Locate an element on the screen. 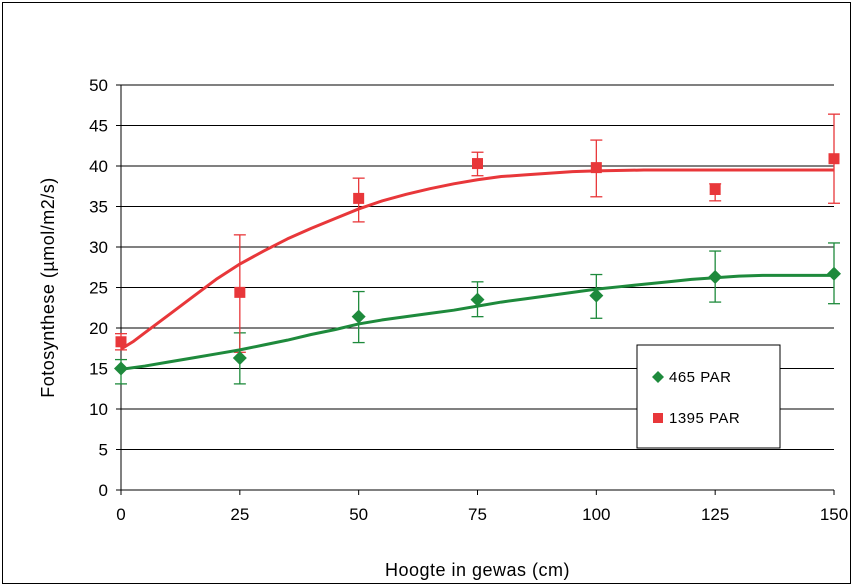  x-axis-title: Hoogte in gewas (cm) is located at coordinates (477, 570).